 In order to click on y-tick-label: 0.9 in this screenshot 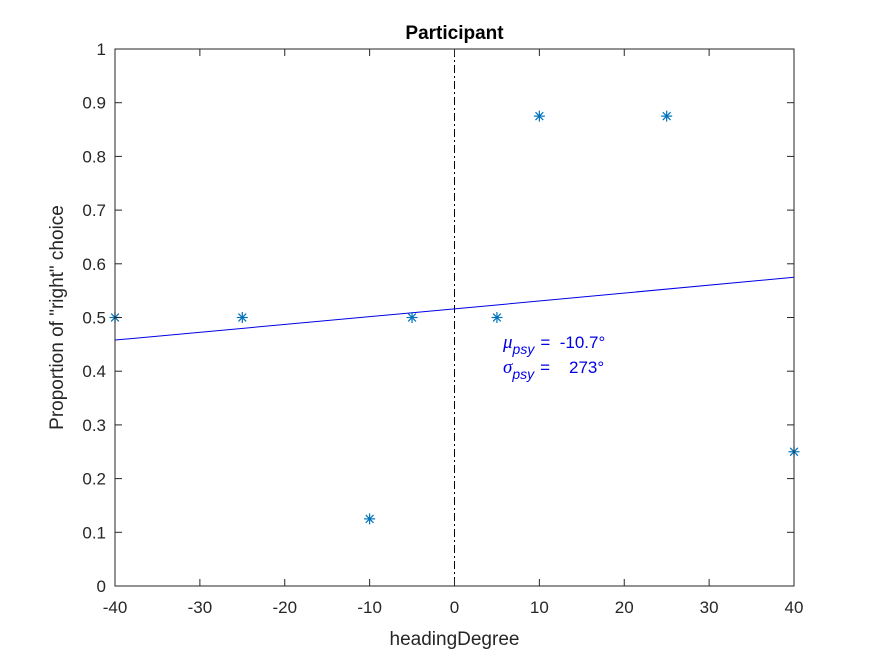, I will do `click(94, 103)`.